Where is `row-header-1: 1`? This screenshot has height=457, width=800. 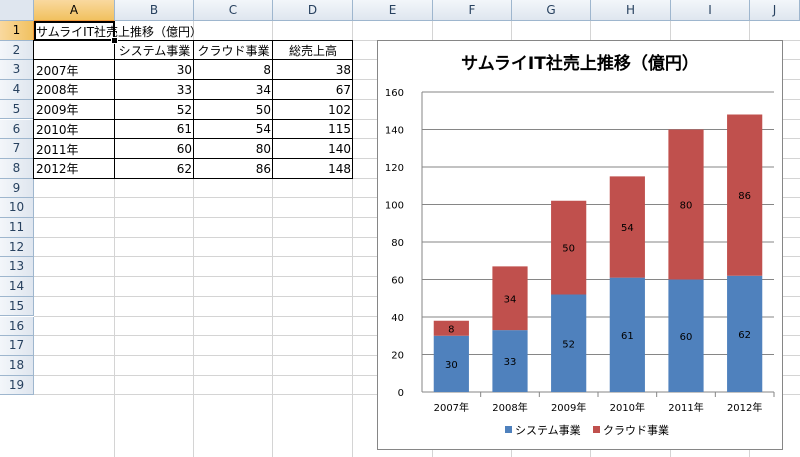
row-header-1: 1 is located at coordinates (17, 31).